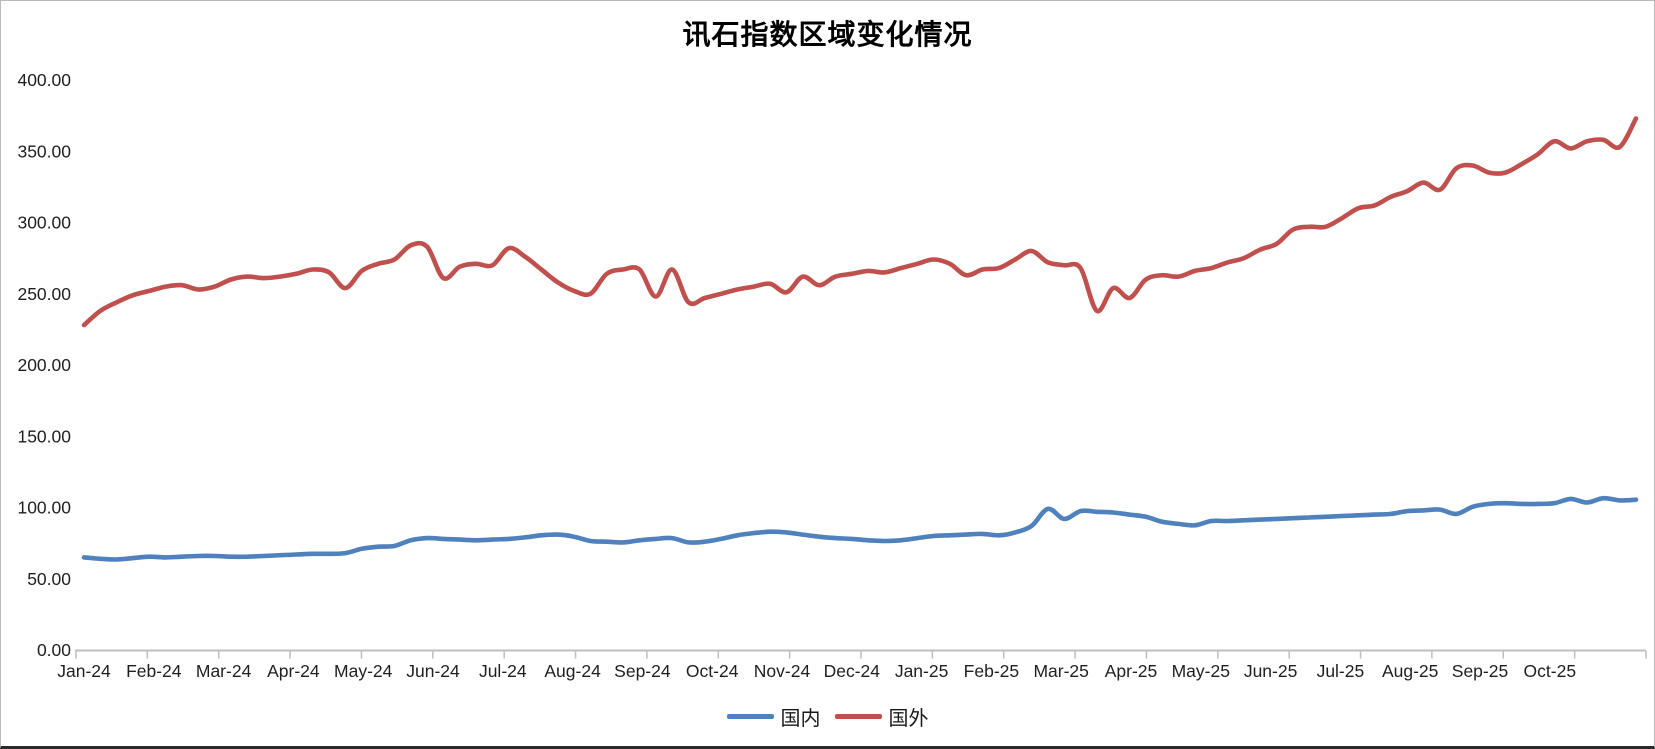 The image size is (1655, 749). I want to click on x-axis-tick-label: Aug-24, so click(572, 671).